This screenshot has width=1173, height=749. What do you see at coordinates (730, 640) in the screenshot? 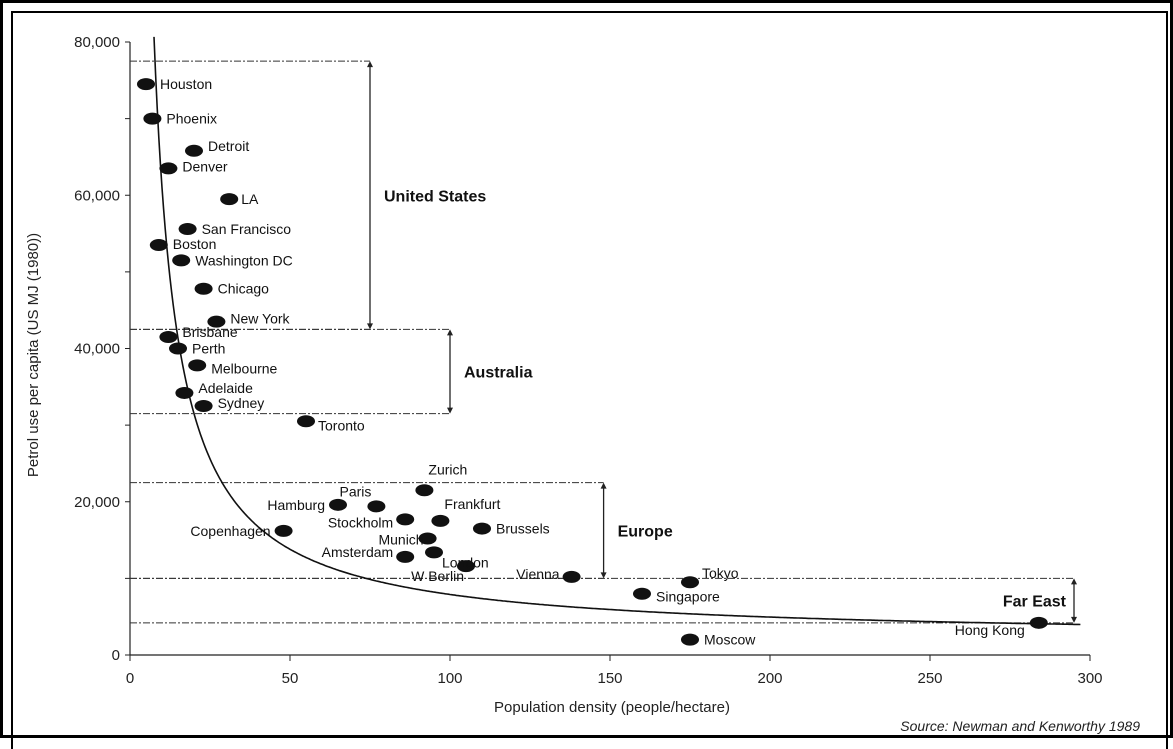
I see `point-label: Moscow` at bounding box center [730, 640].